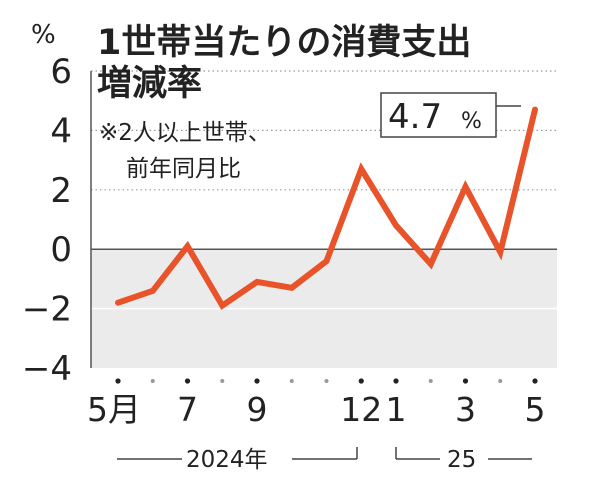 The width and height of the screenshot is (600, 487). Describe the element at coordinates (185, 133) in the screenshot. I see `chart-note-line-1: ※2人以上世帯、` at that location.